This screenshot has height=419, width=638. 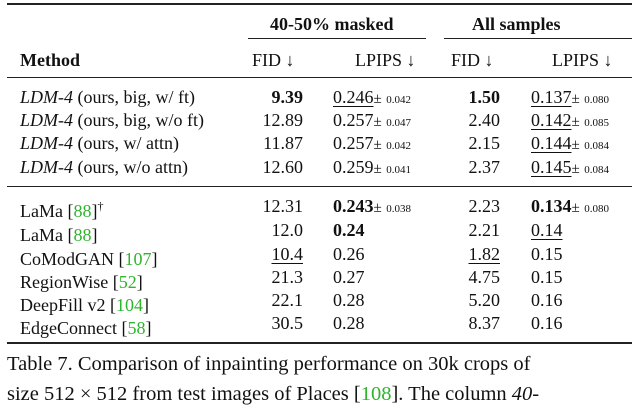 I want to click on mid-rule, so click(x=319, y=186).